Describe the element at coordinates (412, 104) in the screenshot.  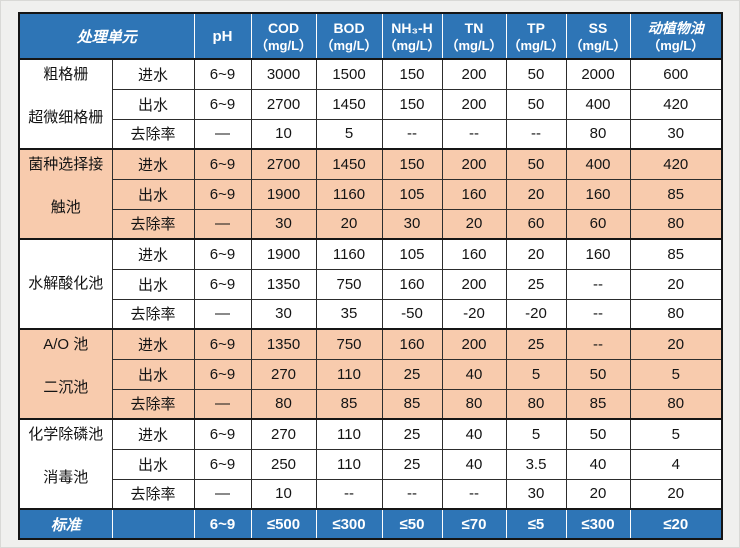
I see `value-cell: 150` at that location.